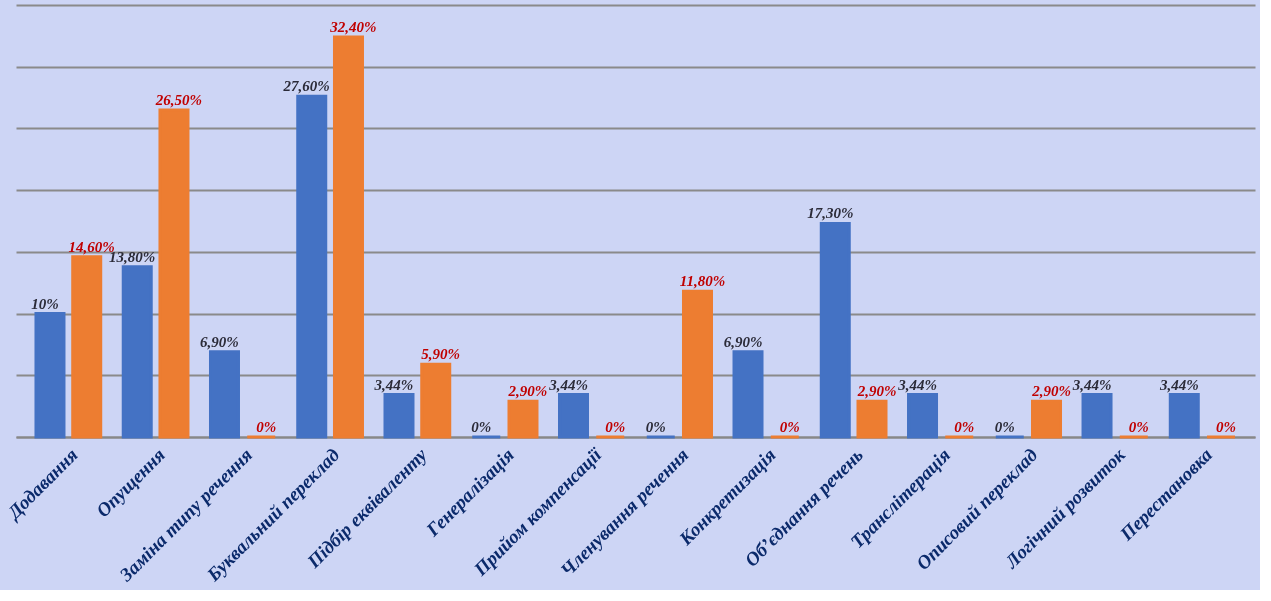 The width and height of the screenshot is (1271, 601). What do you see at coordinates (441, 354) in the screenshot?
I see `data-label: 5,90%` at bounding box center [441, 354].